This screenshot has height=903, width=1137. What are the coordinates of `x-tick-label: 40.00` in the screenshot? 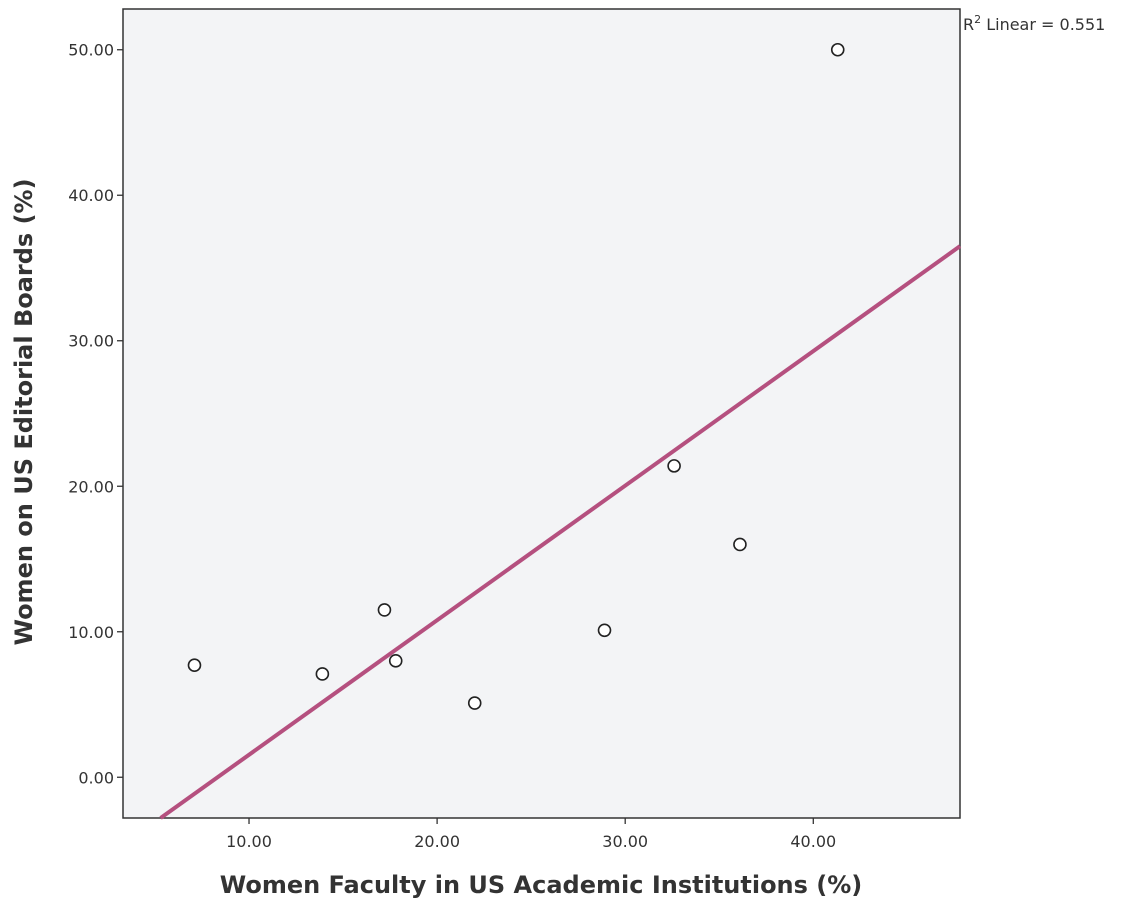 It's located at (813, 841).